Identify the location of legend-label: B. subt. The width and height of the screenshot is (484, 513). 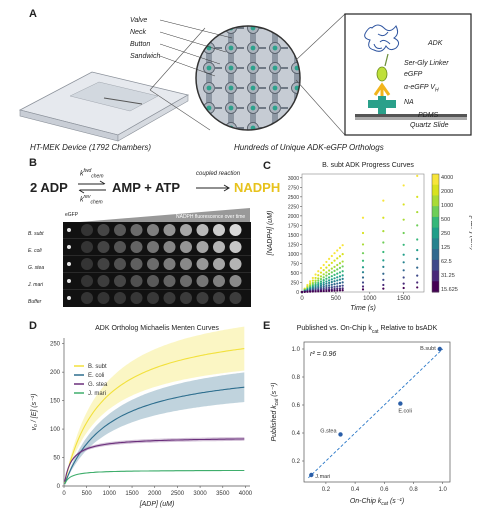
(97, 367).